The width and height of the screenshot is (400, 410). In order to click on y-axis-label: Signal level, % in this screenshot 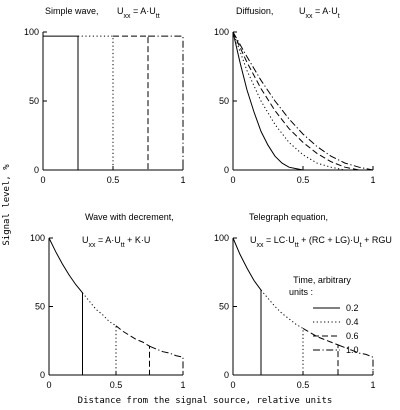, I will do `click(7, 205)`.